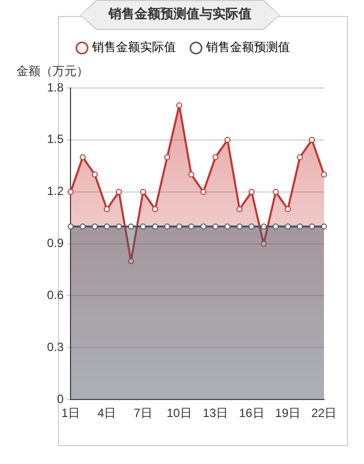 Image resolution: width=364 pixels, height=464 pixels. Describe the element at coordinates (70, 413) in the screenshot. I see `x-tick-label: 1日` at that location.